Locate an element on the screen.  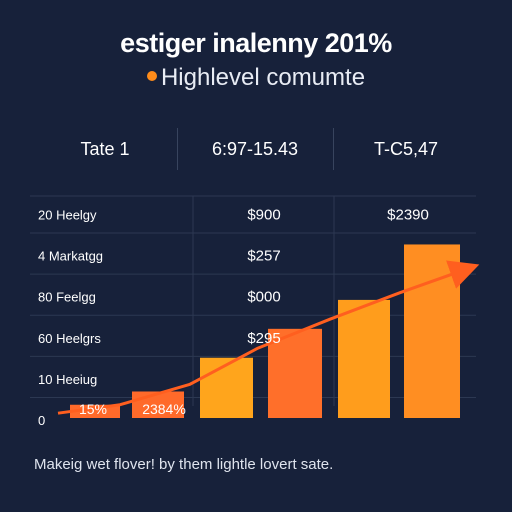
header-cell-3: T-C5,47 is located at coordinates (406, 149).